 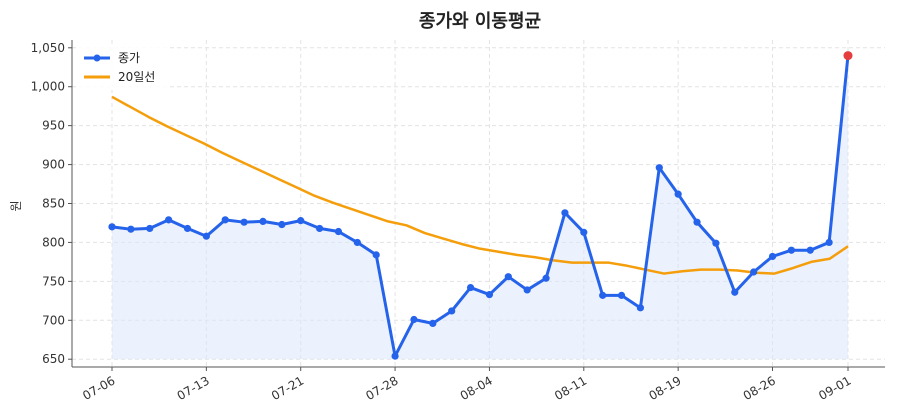 I want to click on legend-ma20-label: 20일선, so click(x=136, y=77).